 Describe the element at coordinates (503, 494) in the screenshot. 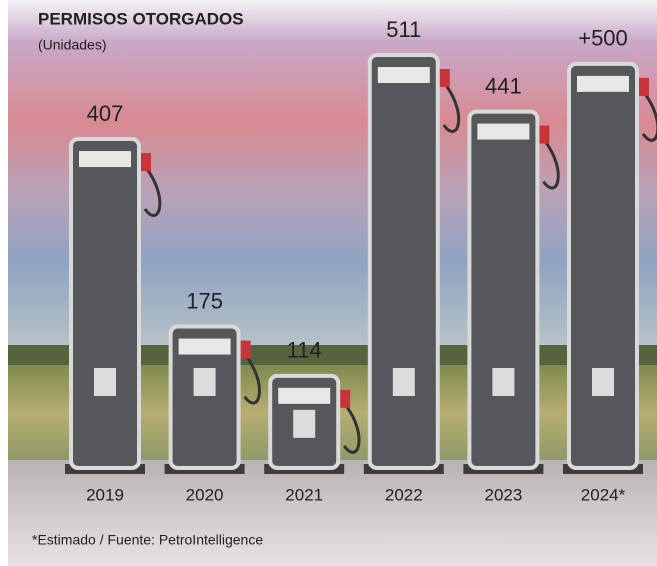

I see `x-tick-label: 2023` at that location.